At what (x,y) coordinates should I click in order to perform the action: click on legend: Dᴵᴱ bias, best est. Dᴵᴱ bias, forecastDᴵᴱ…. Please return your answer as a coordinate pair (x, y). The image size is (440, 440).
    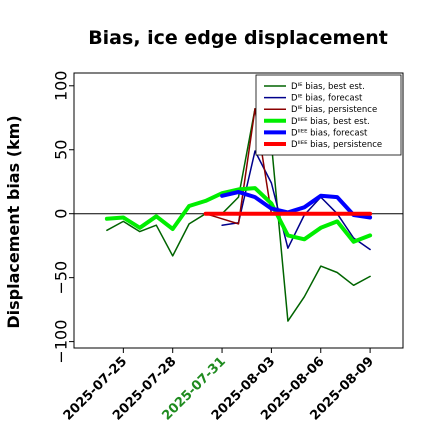
    Looking at the image, I should click on (328, 115).